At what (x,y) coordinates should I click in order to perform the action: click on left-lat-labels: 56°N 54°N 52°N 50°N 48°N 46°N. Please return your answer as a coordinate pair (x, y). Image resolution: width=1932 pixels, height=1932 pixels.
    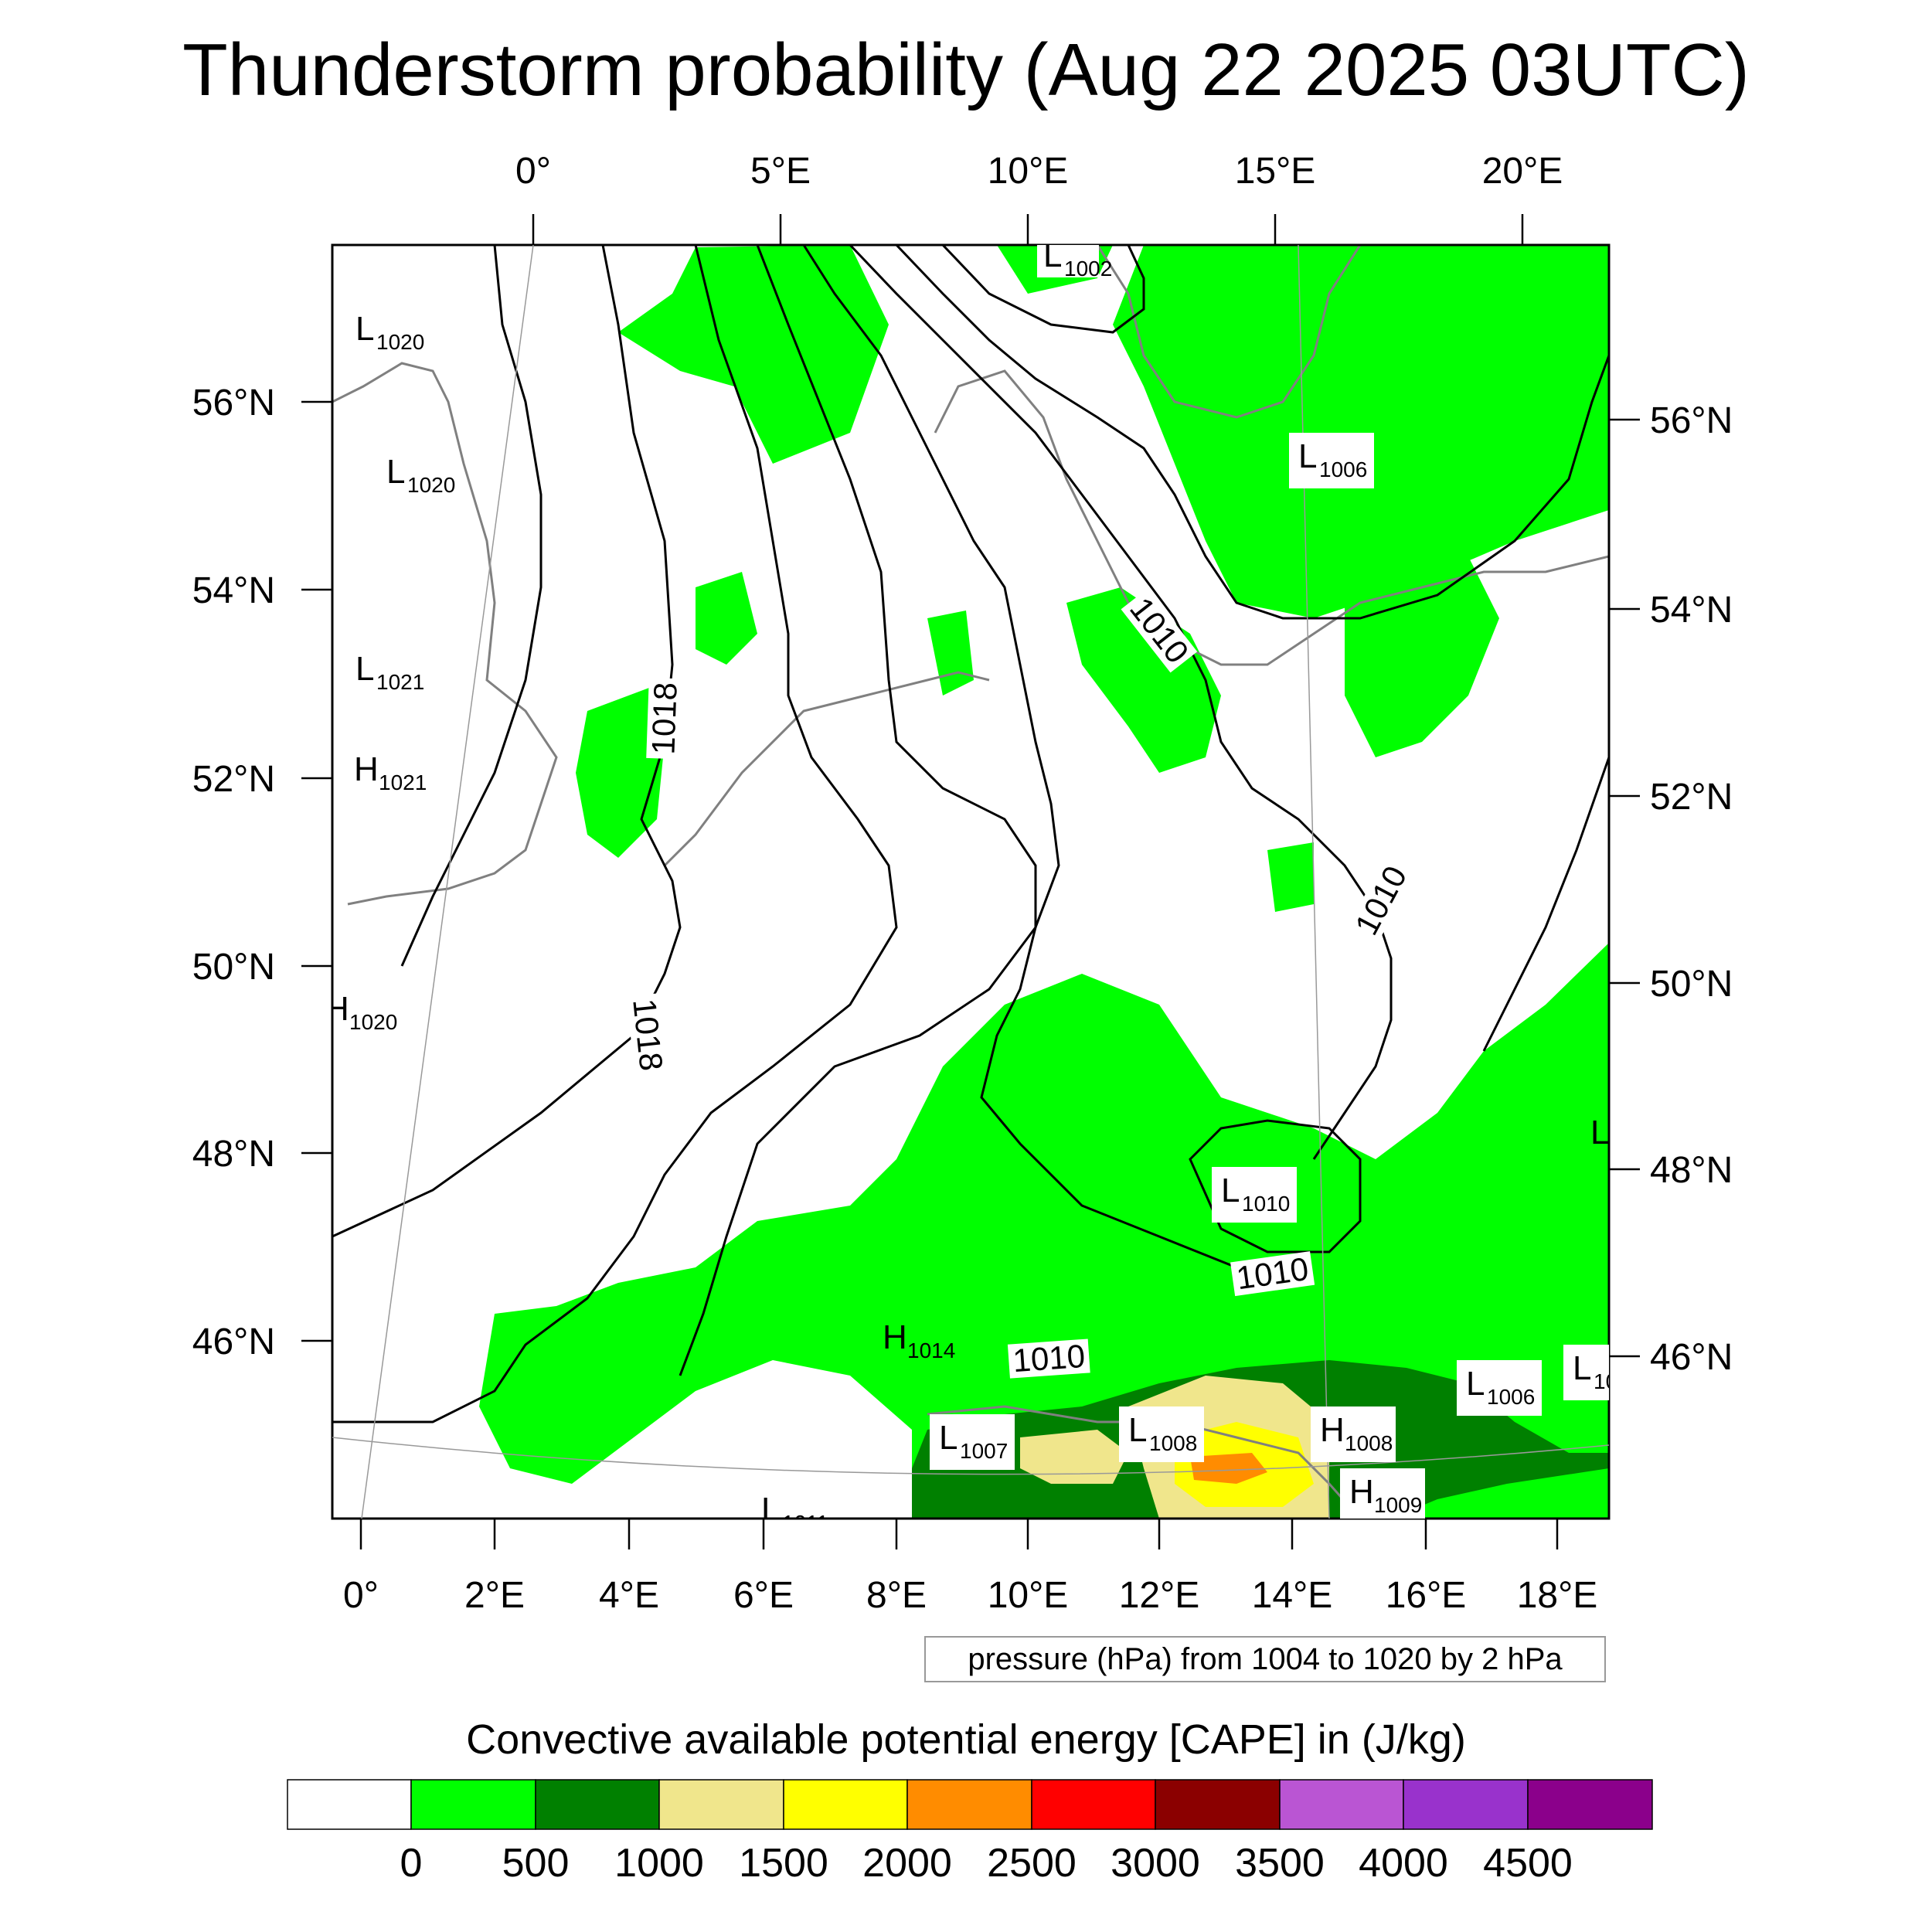
    Looking at the image, I should click on (234, 872).